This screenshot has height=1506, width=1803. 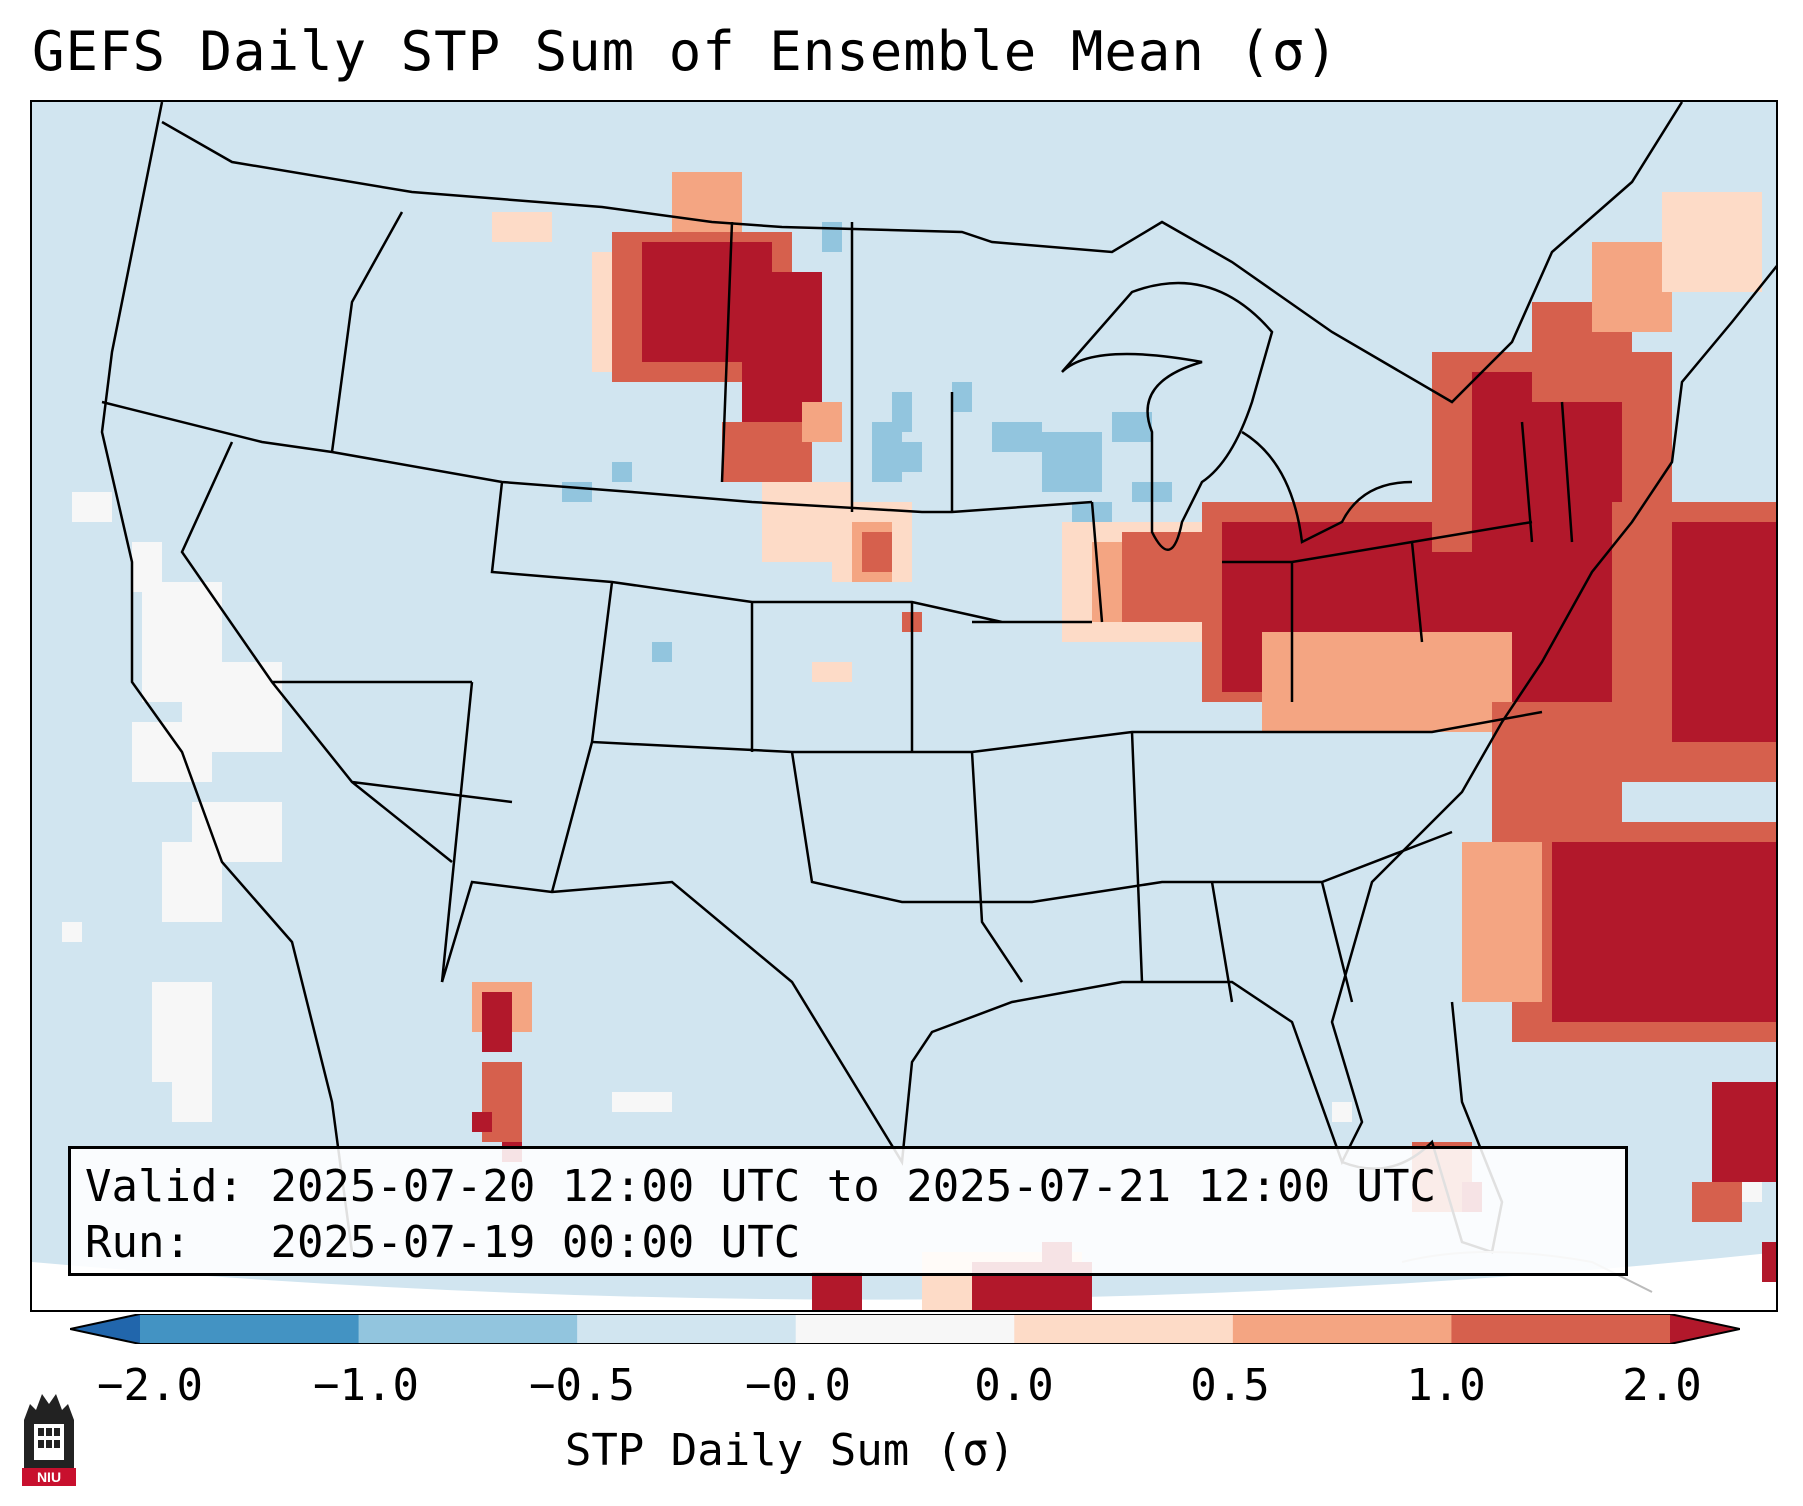 I want to click on colorbar-label: STP Daily Sum (σ), so click(x=790, y=1450).